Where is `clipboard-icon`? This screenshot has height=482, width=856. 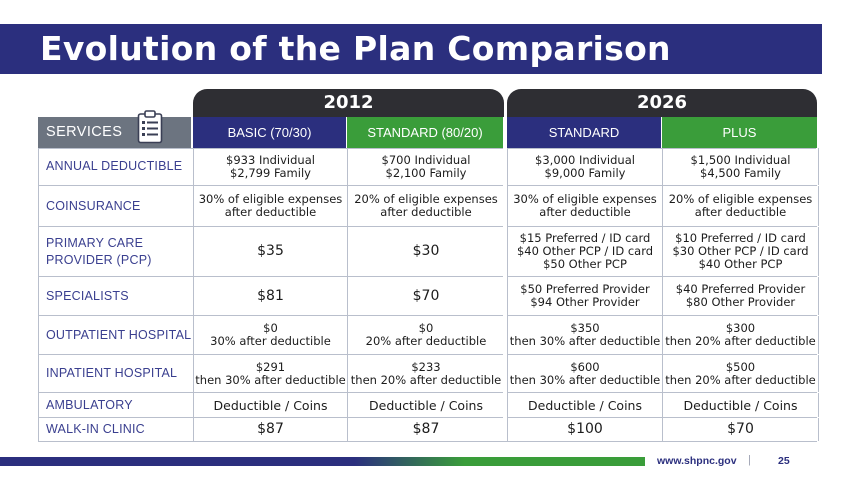 clipboard-icon is located at coordinates (150, 127).